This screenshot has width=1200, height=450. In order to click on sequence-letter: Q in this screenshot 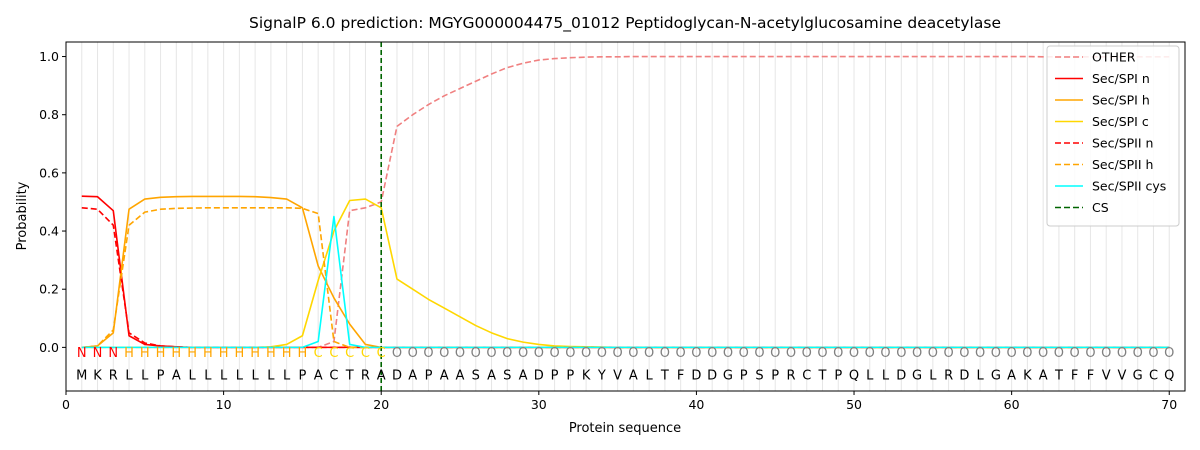, I will do `click(854, 375)`.